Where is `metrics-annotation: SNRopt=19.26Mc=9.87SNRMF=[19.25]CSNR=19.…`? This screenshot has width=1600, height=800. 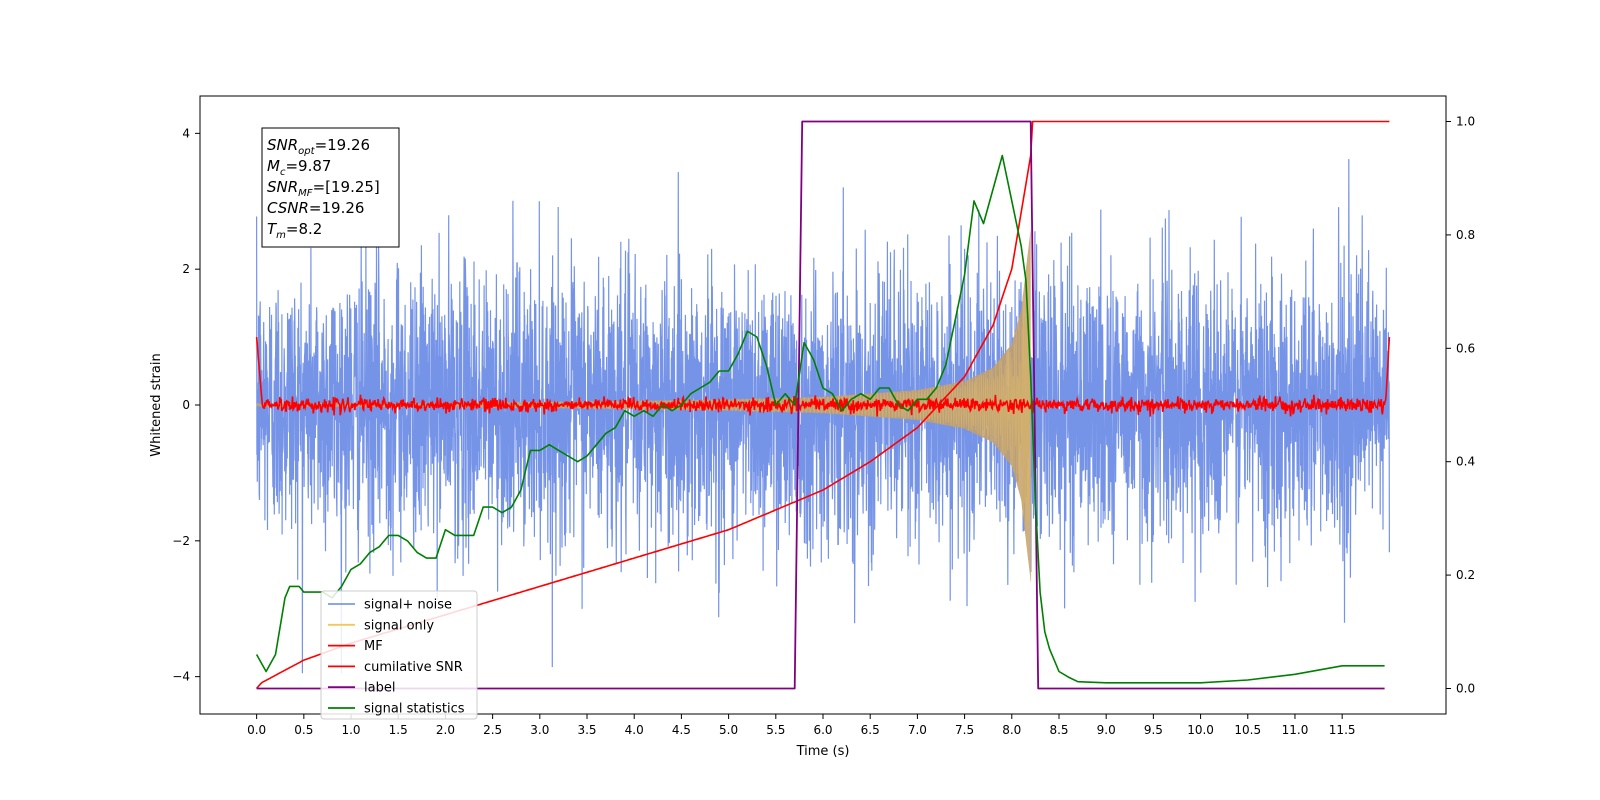 metrics-annotation: SNRopt=19.26Mc=9.87SNRMF=[19.25]CSNR=19.… is located at coordinates (330, 187).